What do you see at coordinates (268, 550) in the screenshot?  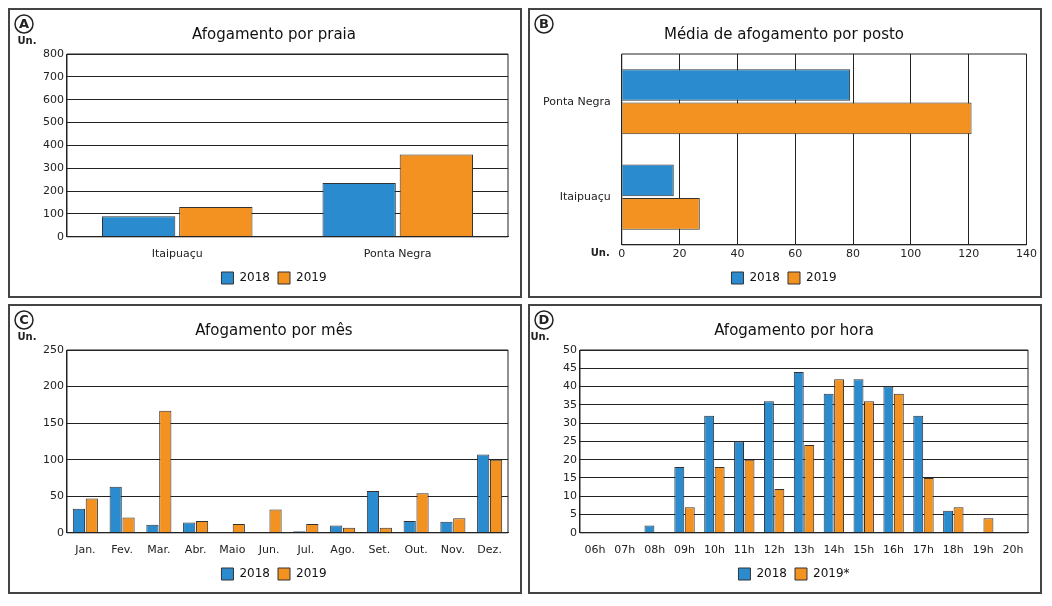 I see `x-tick-label: Jun.` at bounding box center [268, 550].